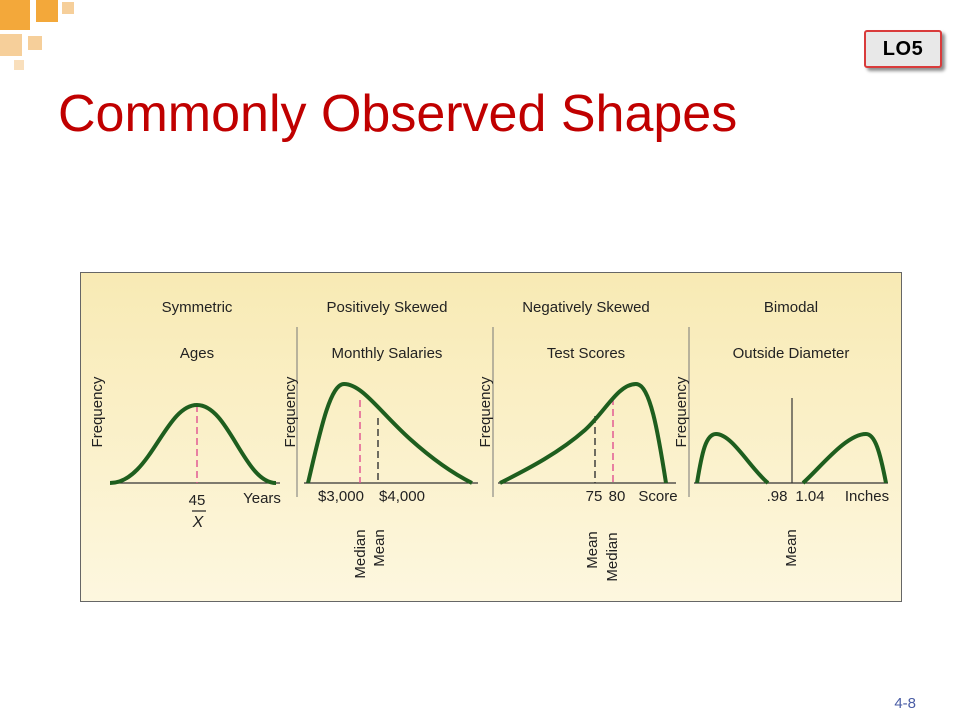 The height and width of the screenshot is (720, 960). Describe the element at coordinates (809, 496) in the screenshot. I see `tick-label: 1.04` at that location.